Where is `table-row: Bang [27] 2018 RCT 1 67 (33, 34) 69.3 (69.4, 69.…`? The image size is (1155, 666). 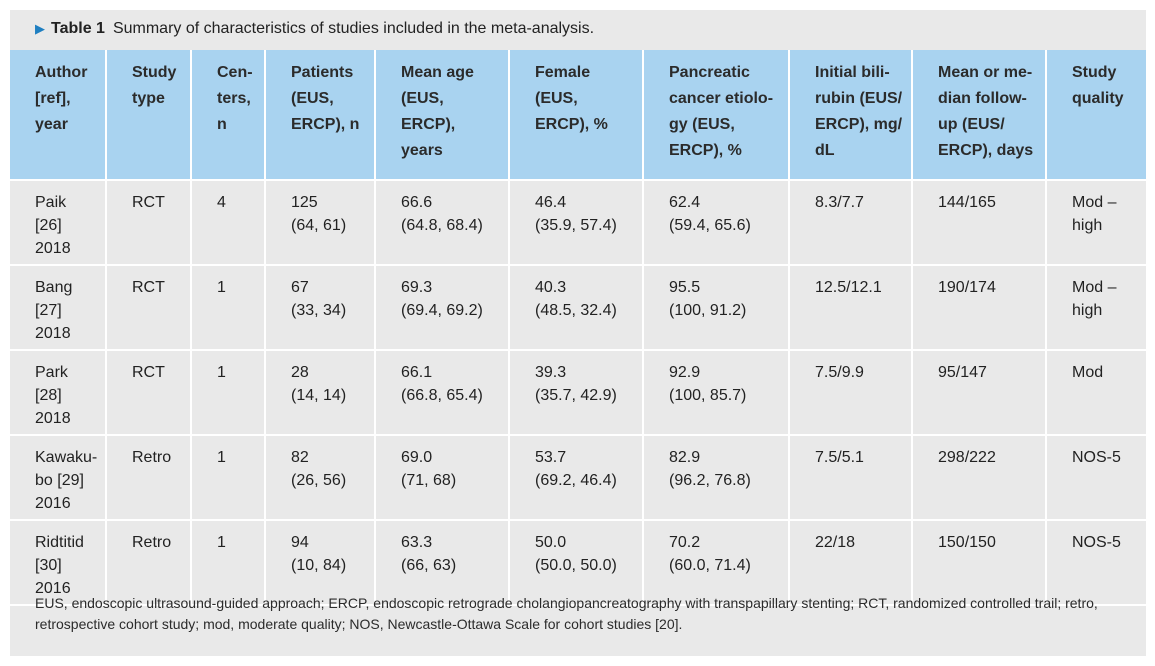 table-row: Bang [27] 2018 RCT 1 67 (33, 34) 69.3 (69.4, 69.… is located at coordinates (578, 307).